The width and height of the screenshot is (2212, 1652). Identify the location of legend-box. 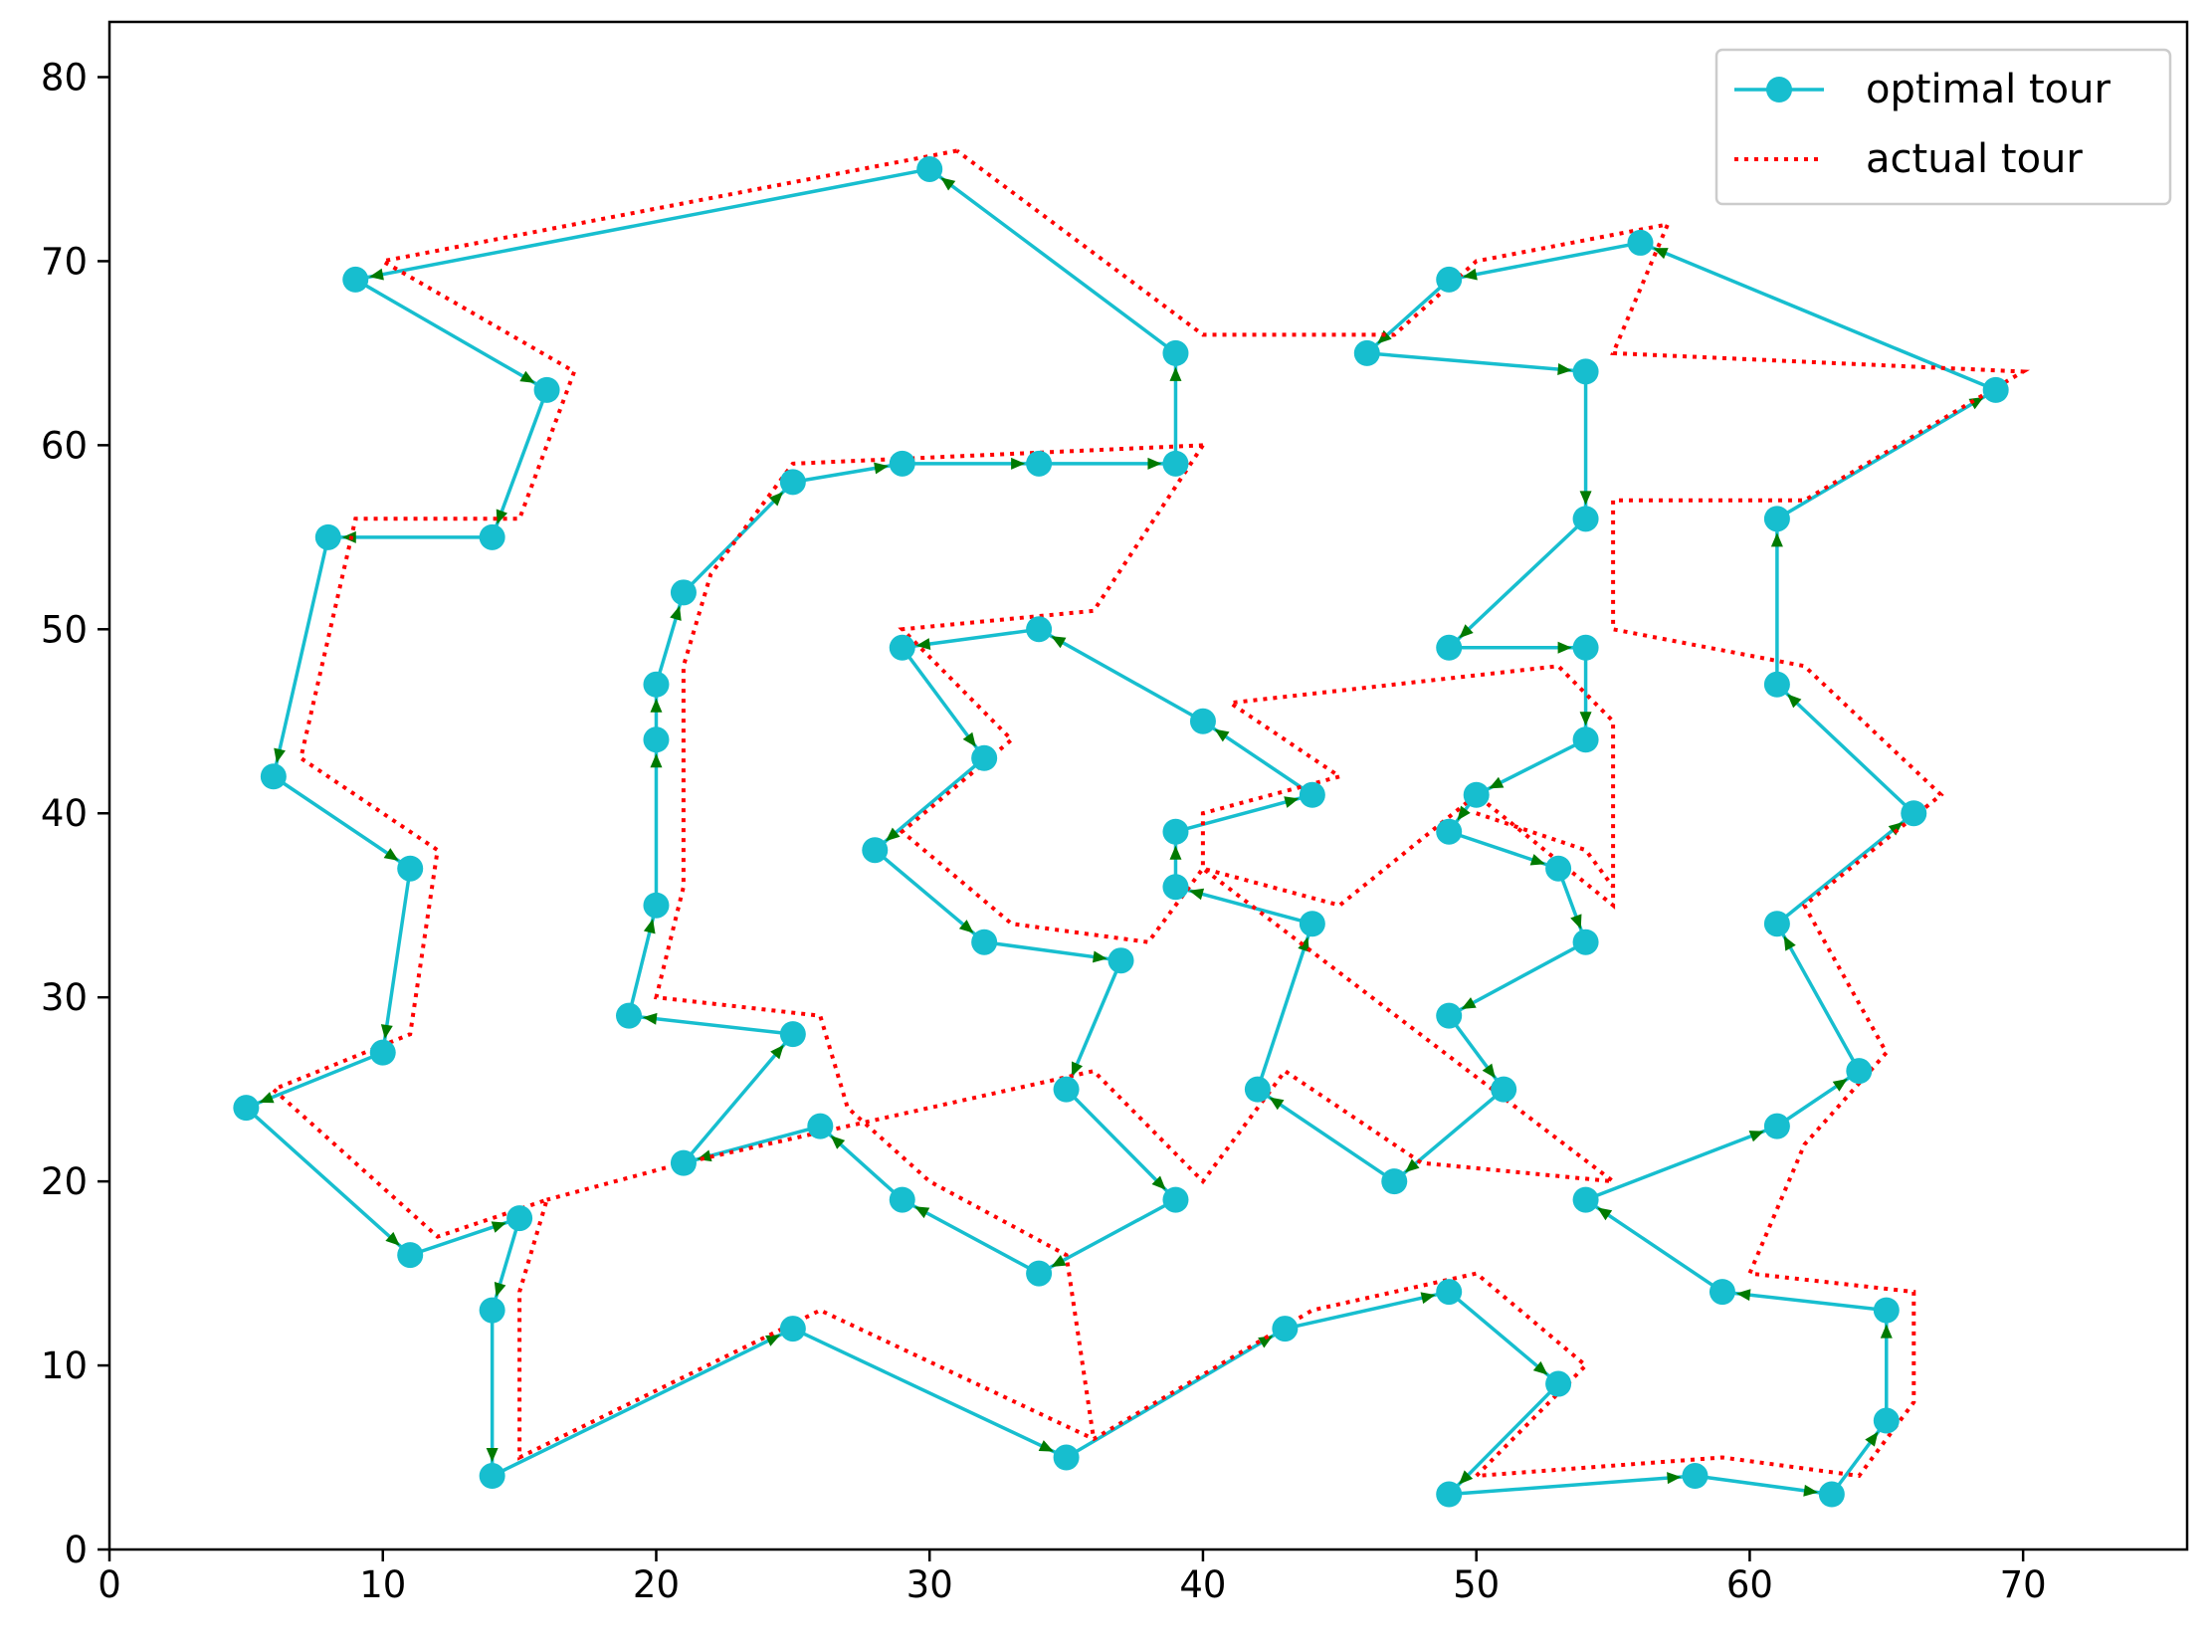
(1943, 127).